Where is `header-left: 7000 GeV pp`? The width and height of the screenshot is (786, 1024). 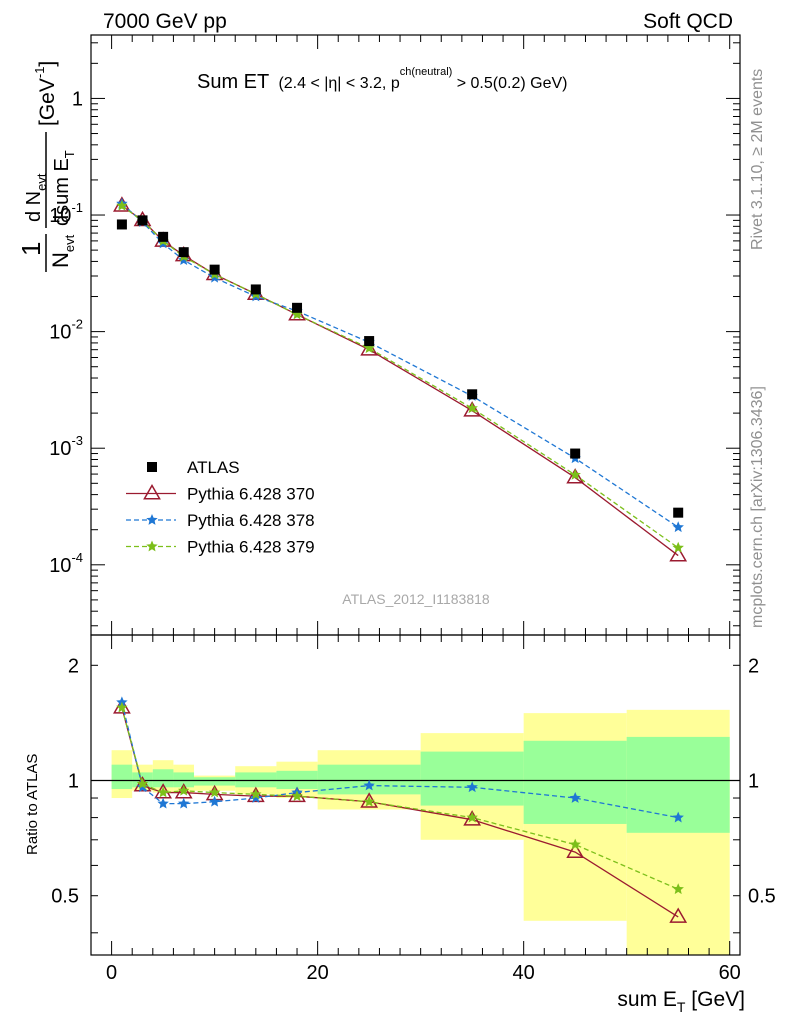 header-left: 7000 GeV pp is located at coordinates (165, 21).